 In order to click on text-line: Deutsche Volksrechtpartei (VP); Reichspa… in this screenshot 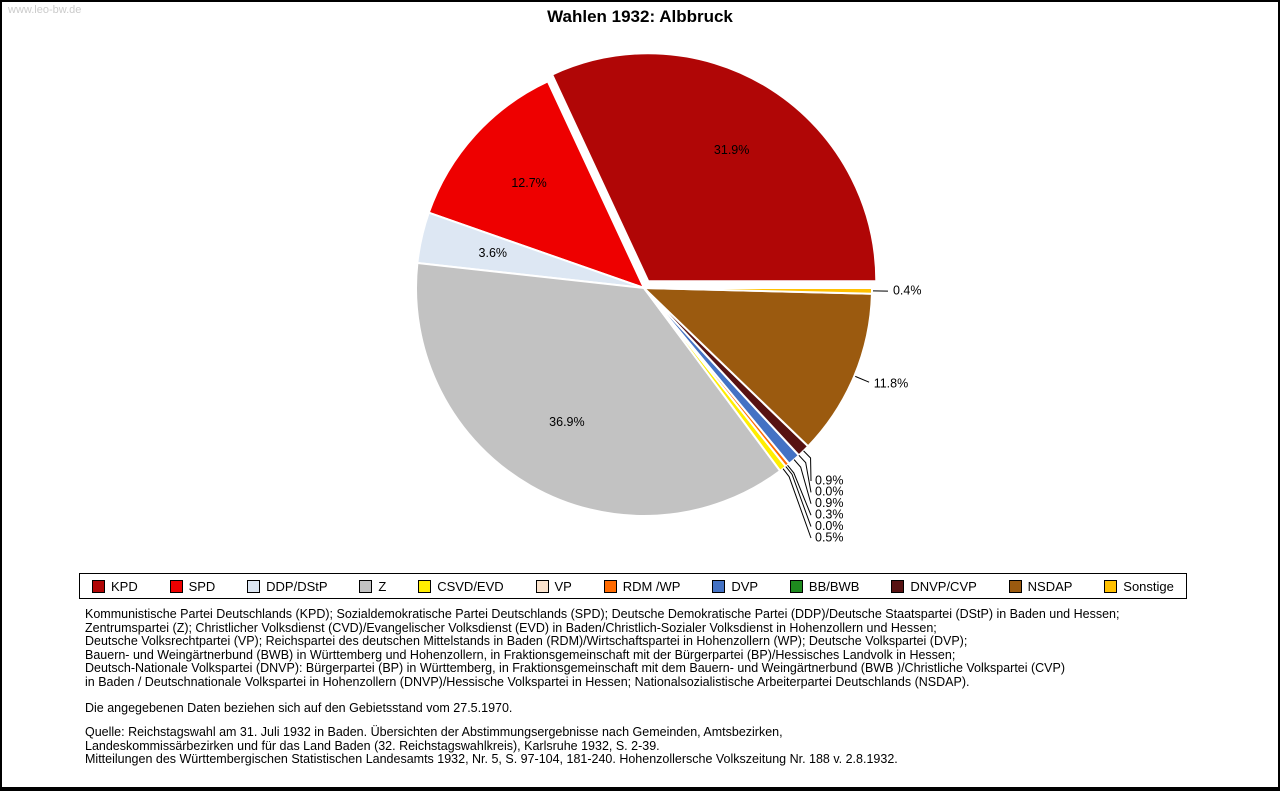, I will do `click(526, 641)`.